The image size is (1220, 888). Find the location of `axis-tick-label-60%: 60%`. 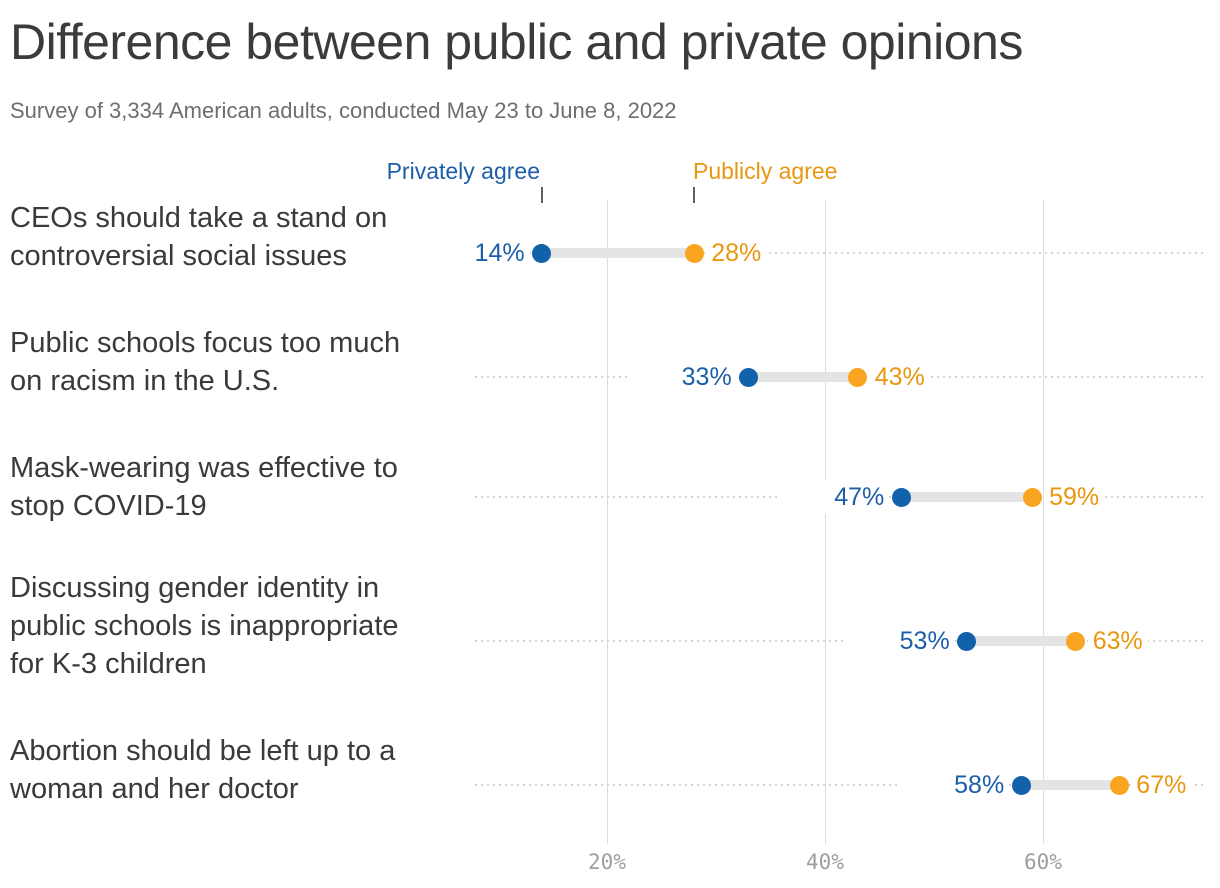

axis-tick-label-60%: 60% is located at coordinates (1043, 862).